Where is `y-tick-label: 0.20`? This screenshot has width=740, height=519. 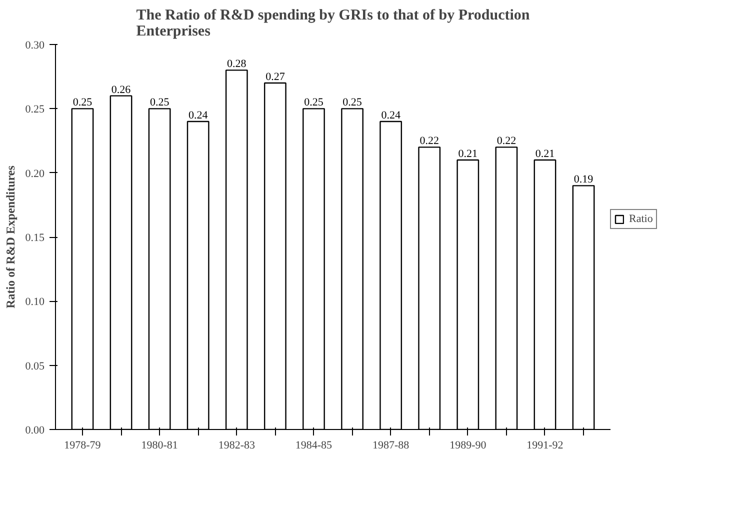
y-tick-label: 0.20 is located at coordinates (35, 174).